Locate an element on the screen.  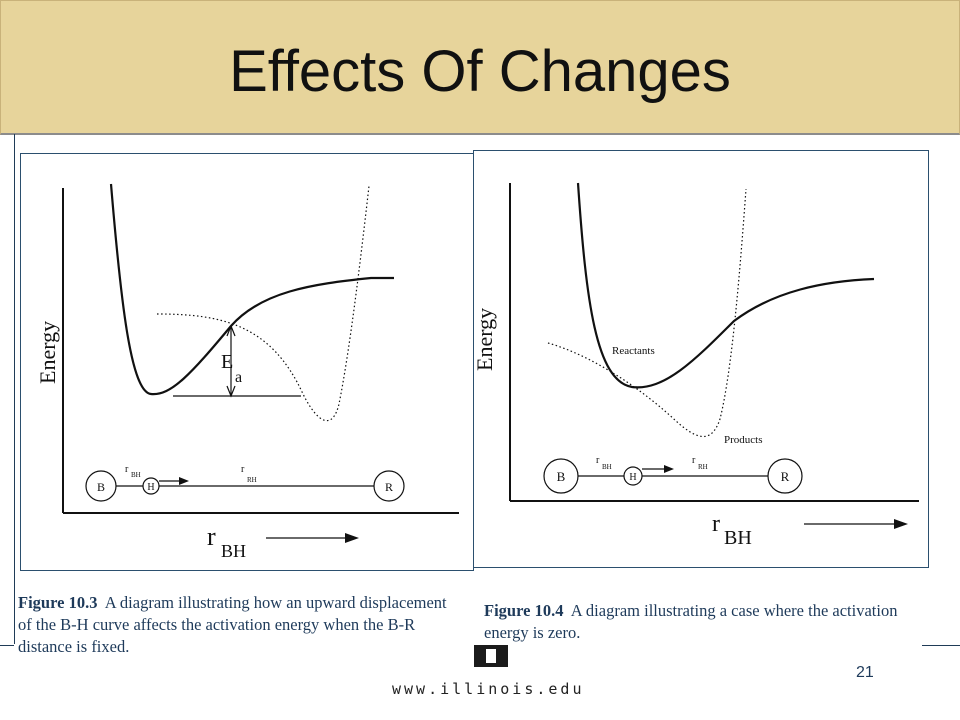
ea-label: E is located at coordinates (227, 362).